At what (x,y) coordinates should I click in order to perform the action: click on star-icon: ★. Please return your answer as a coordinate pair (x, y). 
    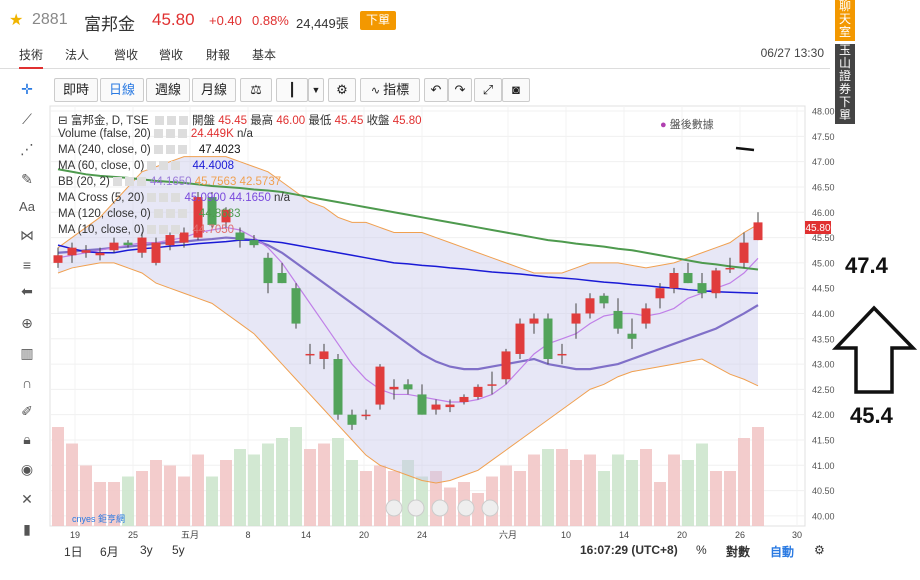
    Looking at the image, I should click on (16, 20).